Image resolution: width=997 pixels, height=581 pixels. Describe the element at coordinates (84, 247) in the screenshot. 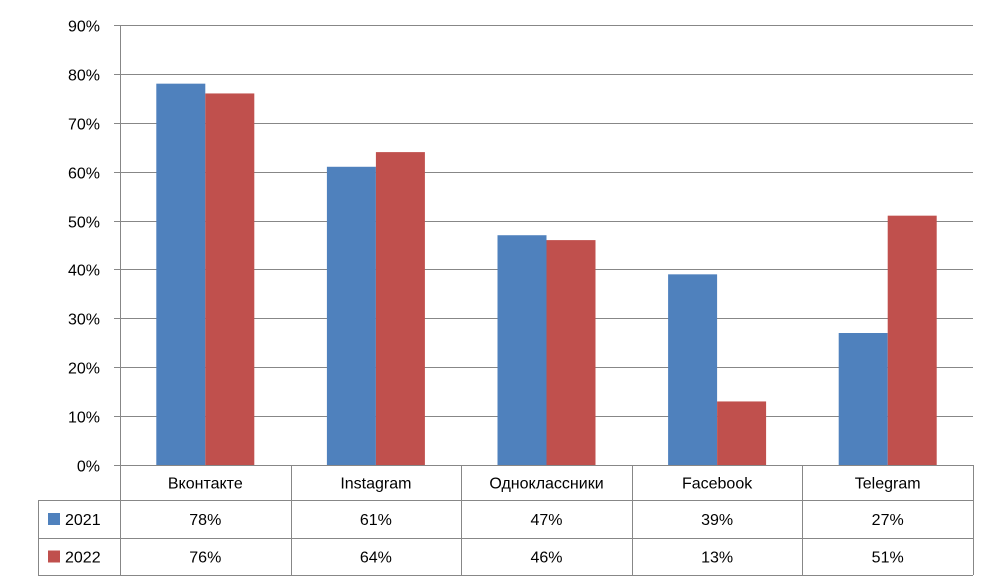

I see `y-axis-ticks: 0% 10% 20% 30% 40% 50% 60% 70% 80% 90%` at that location.